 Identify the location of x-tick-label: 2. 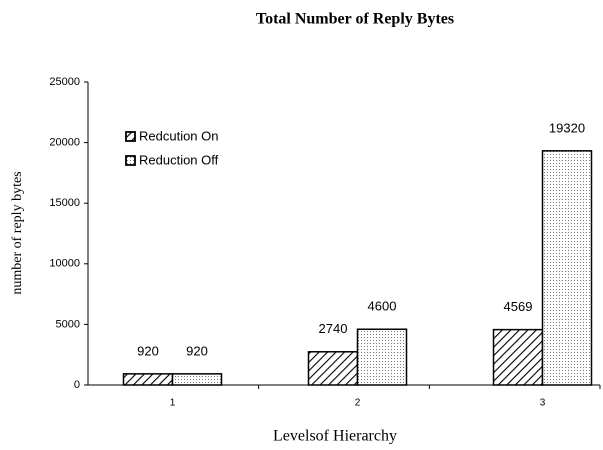
(358, 403).